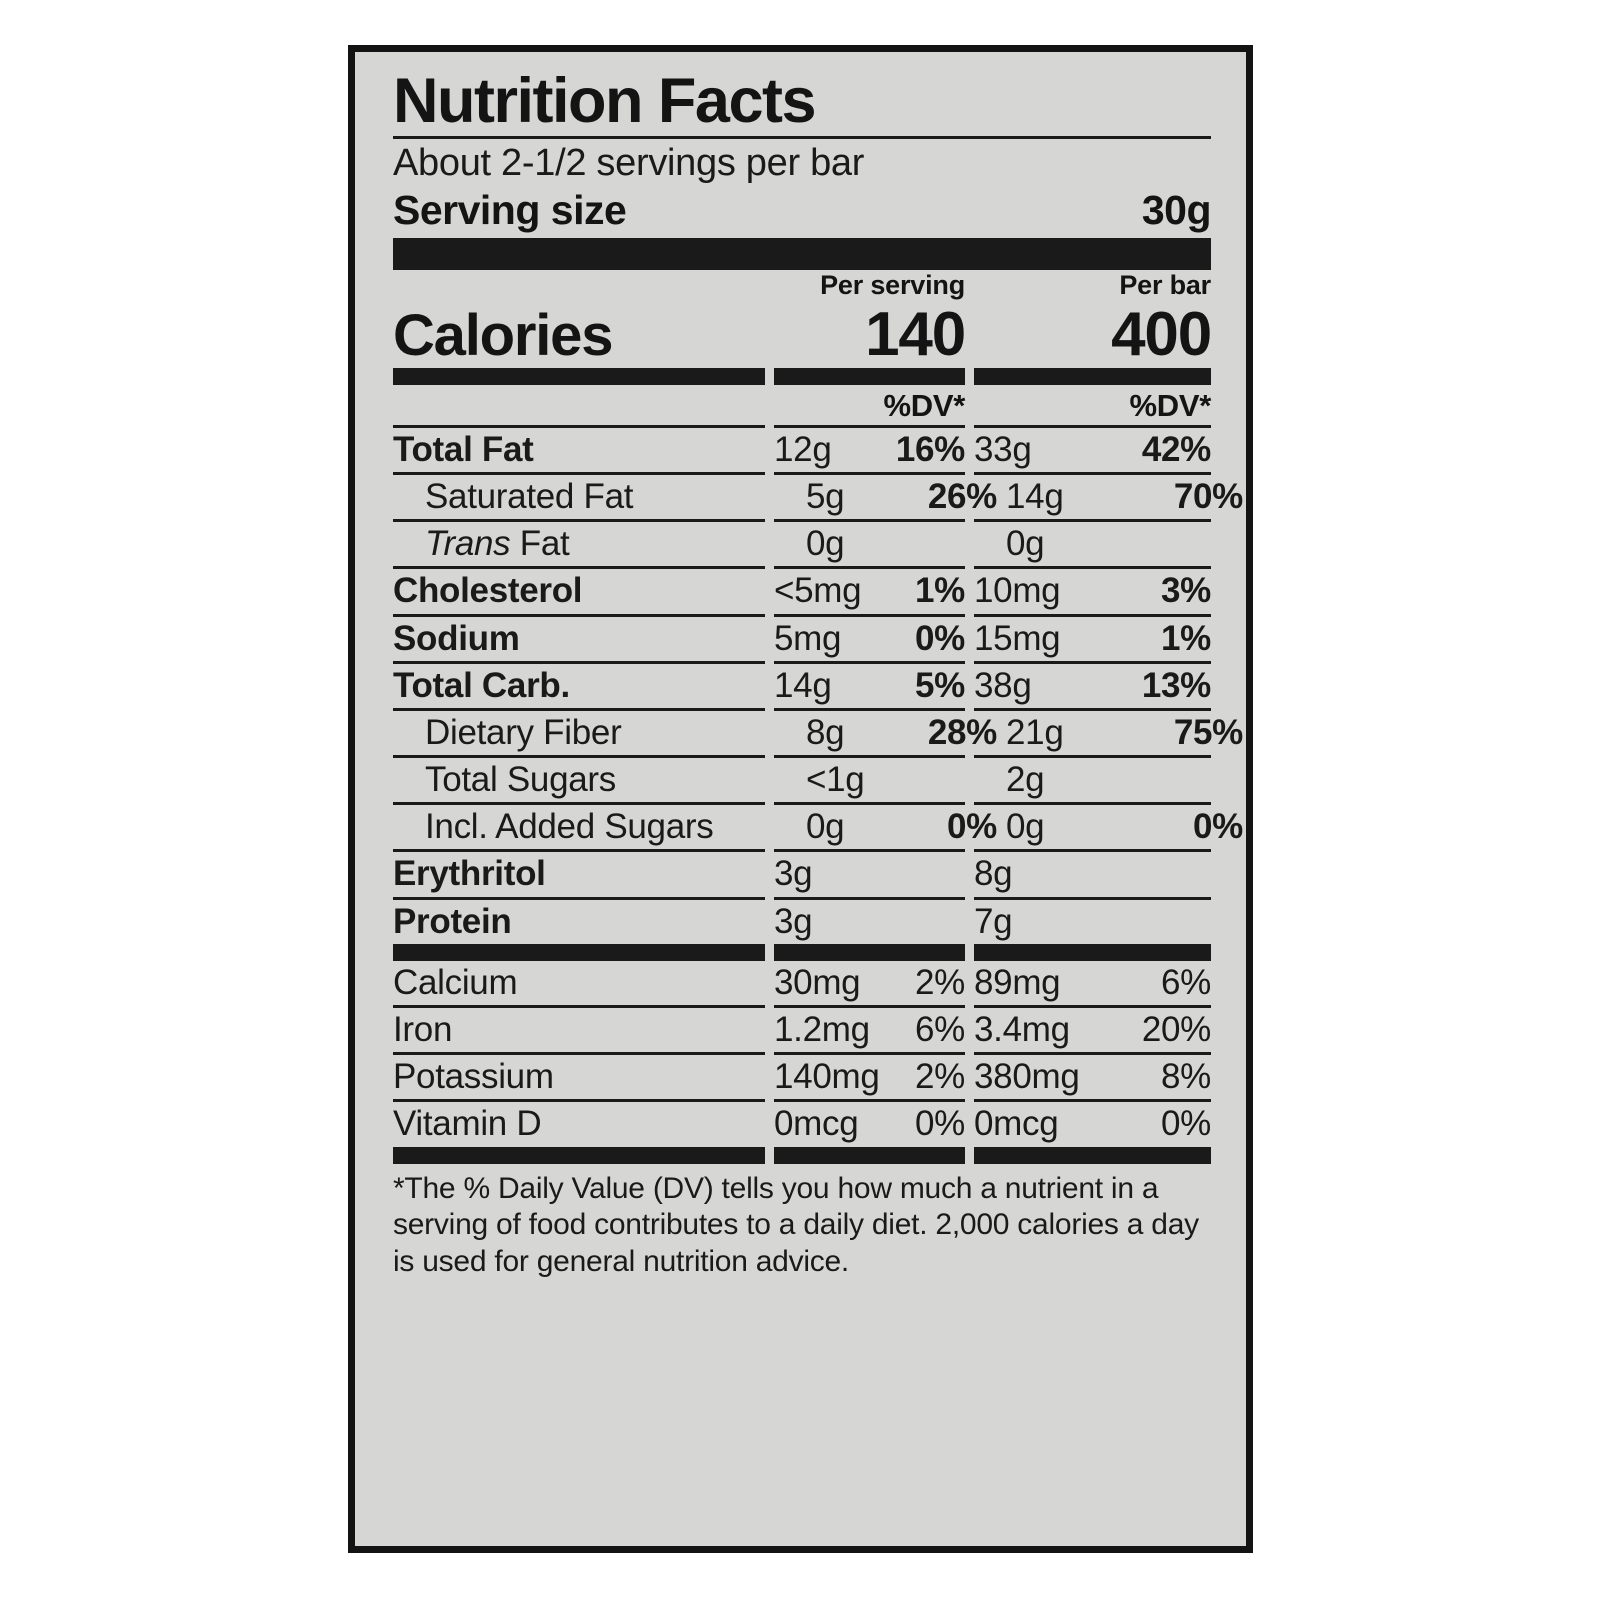 The width and height of the screenshot is (1600, 1600). What do you see at coordinates (802, 286) in the screenshot?
I see `column-headers: Per serving Per bar` at bounding box center [802, 286].